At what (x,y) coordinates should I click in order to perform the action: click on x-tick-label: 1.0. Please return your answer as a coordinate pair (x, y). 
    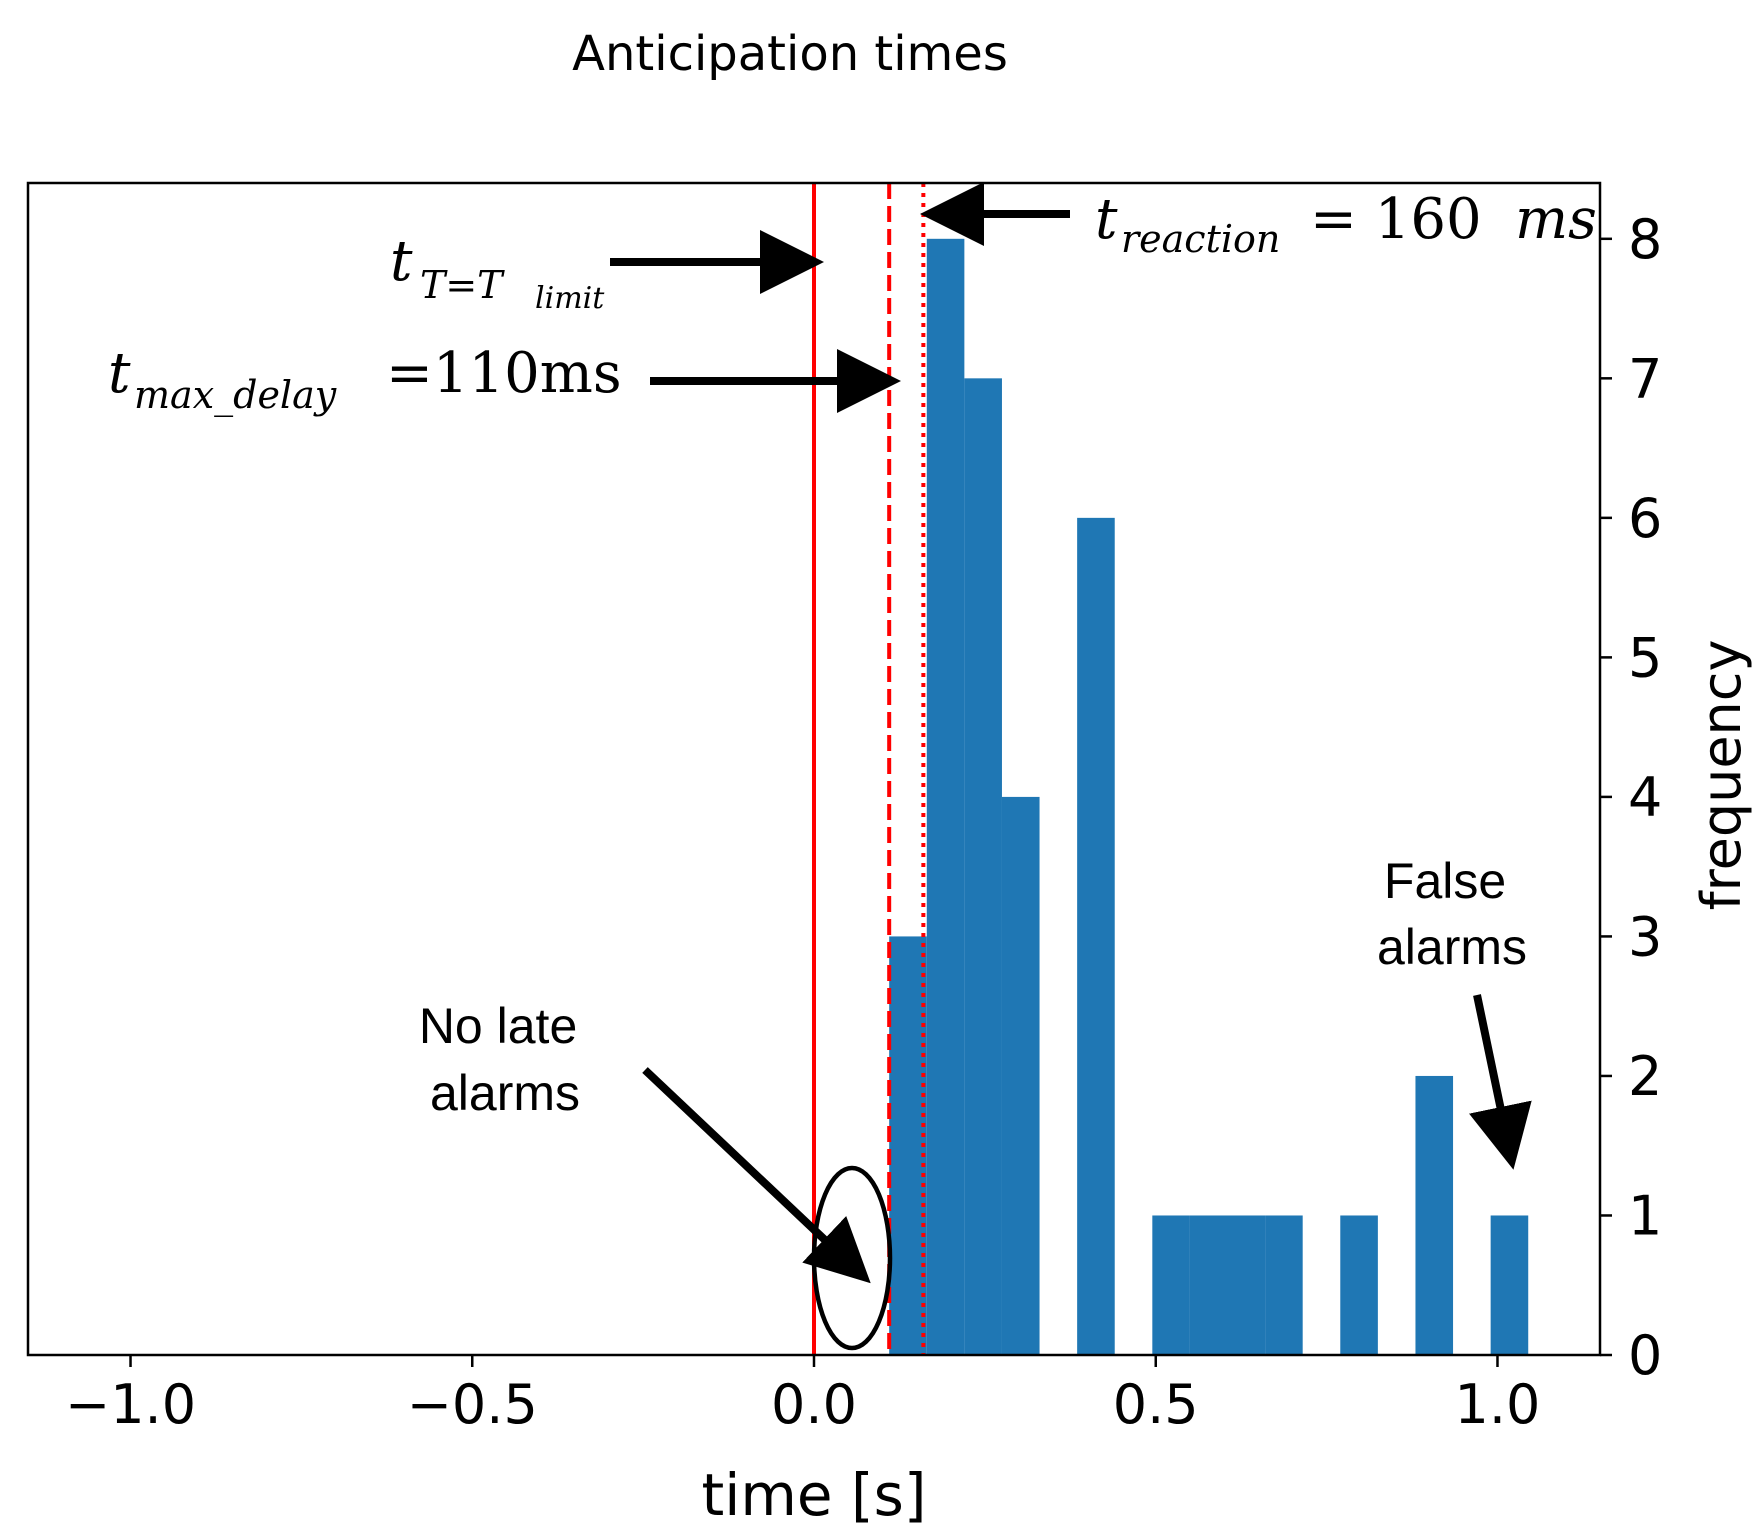
    Looking at the image, I should click on (1498, 1404).